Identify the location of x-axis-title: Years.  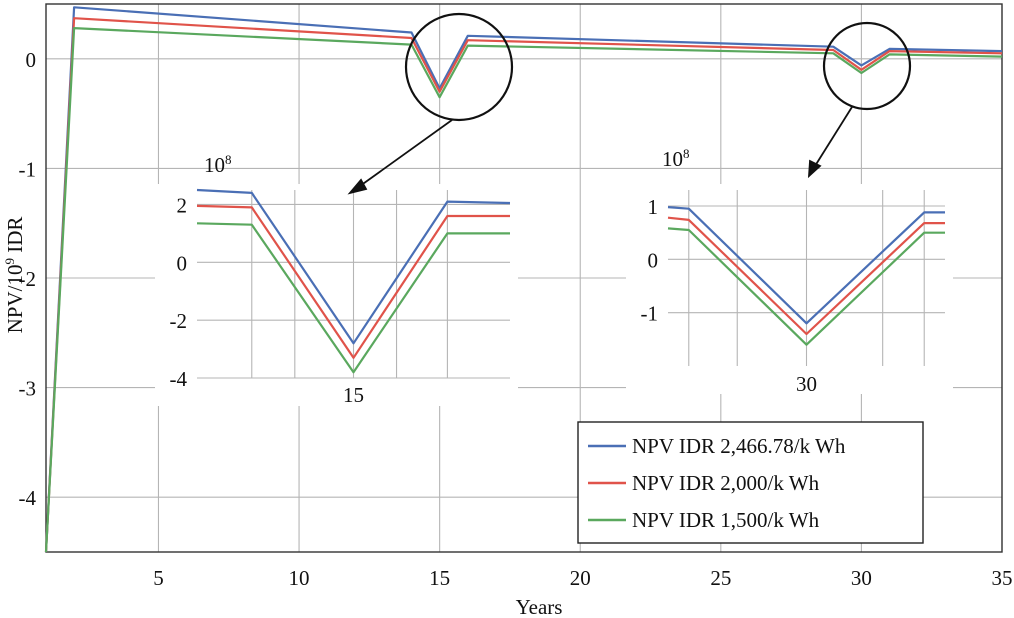
(539, 606).